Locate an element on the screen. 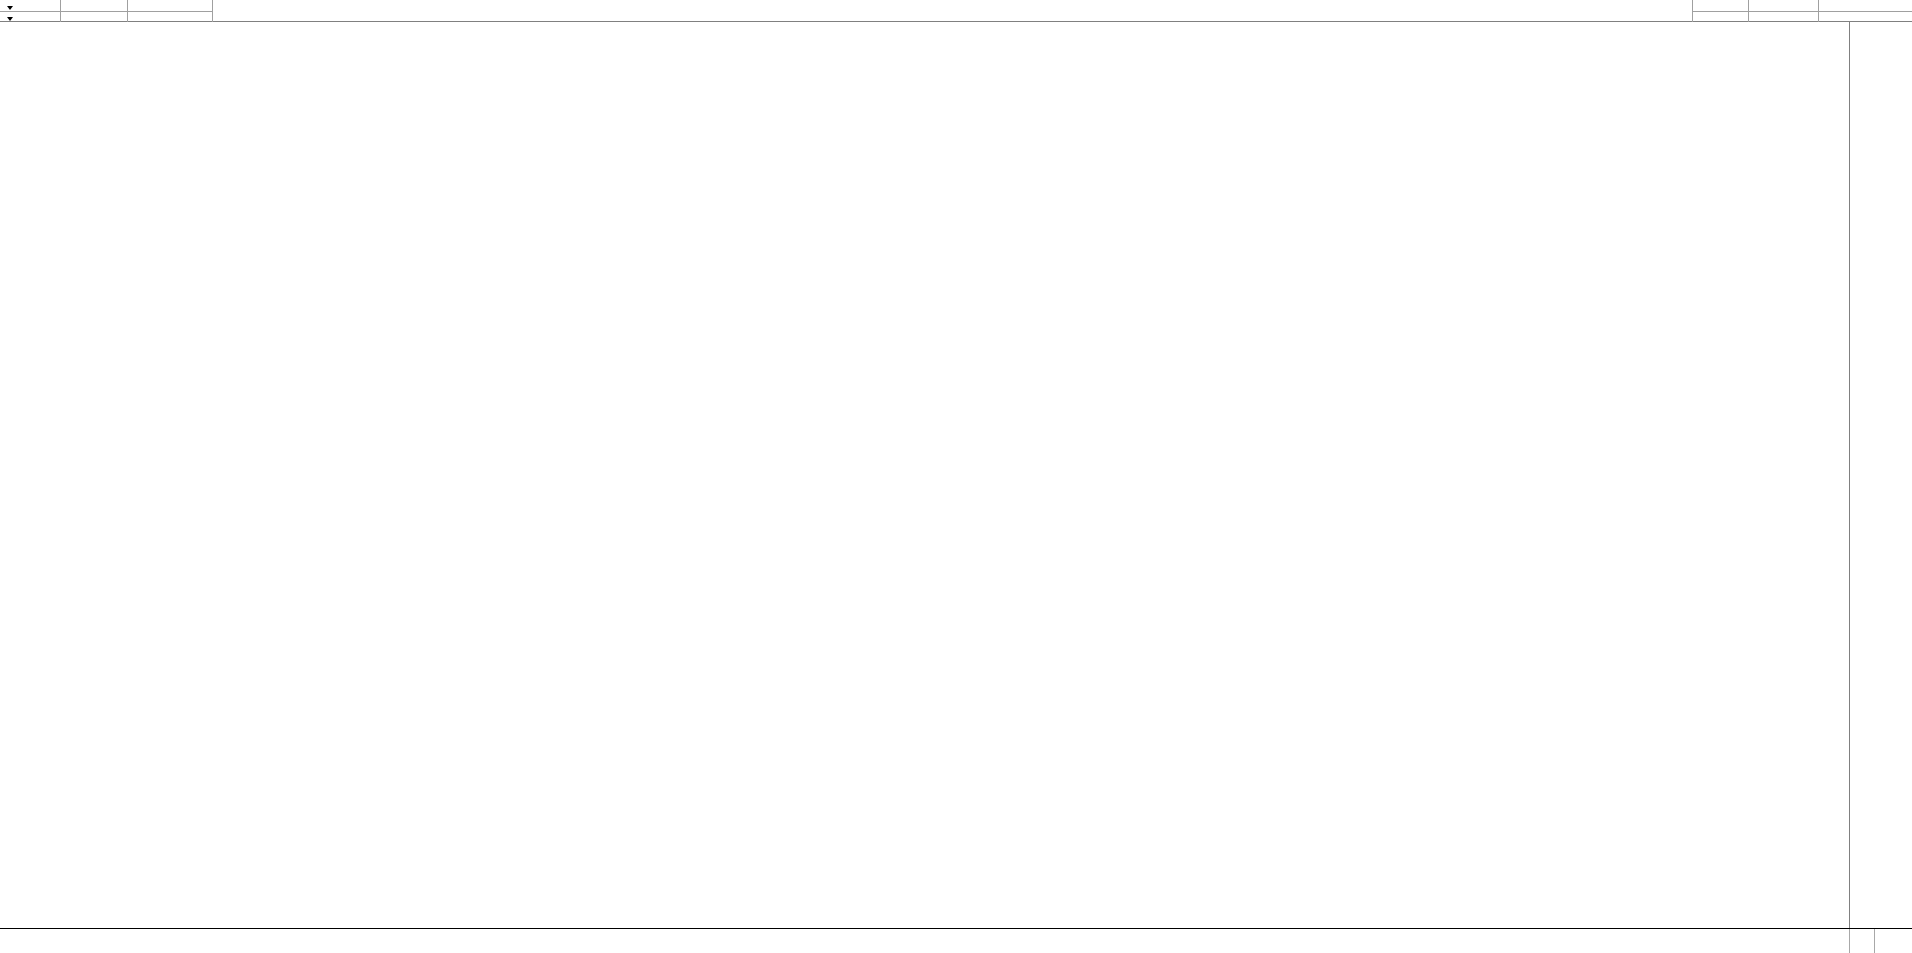  date-axis is located at coordinates (956, 940).